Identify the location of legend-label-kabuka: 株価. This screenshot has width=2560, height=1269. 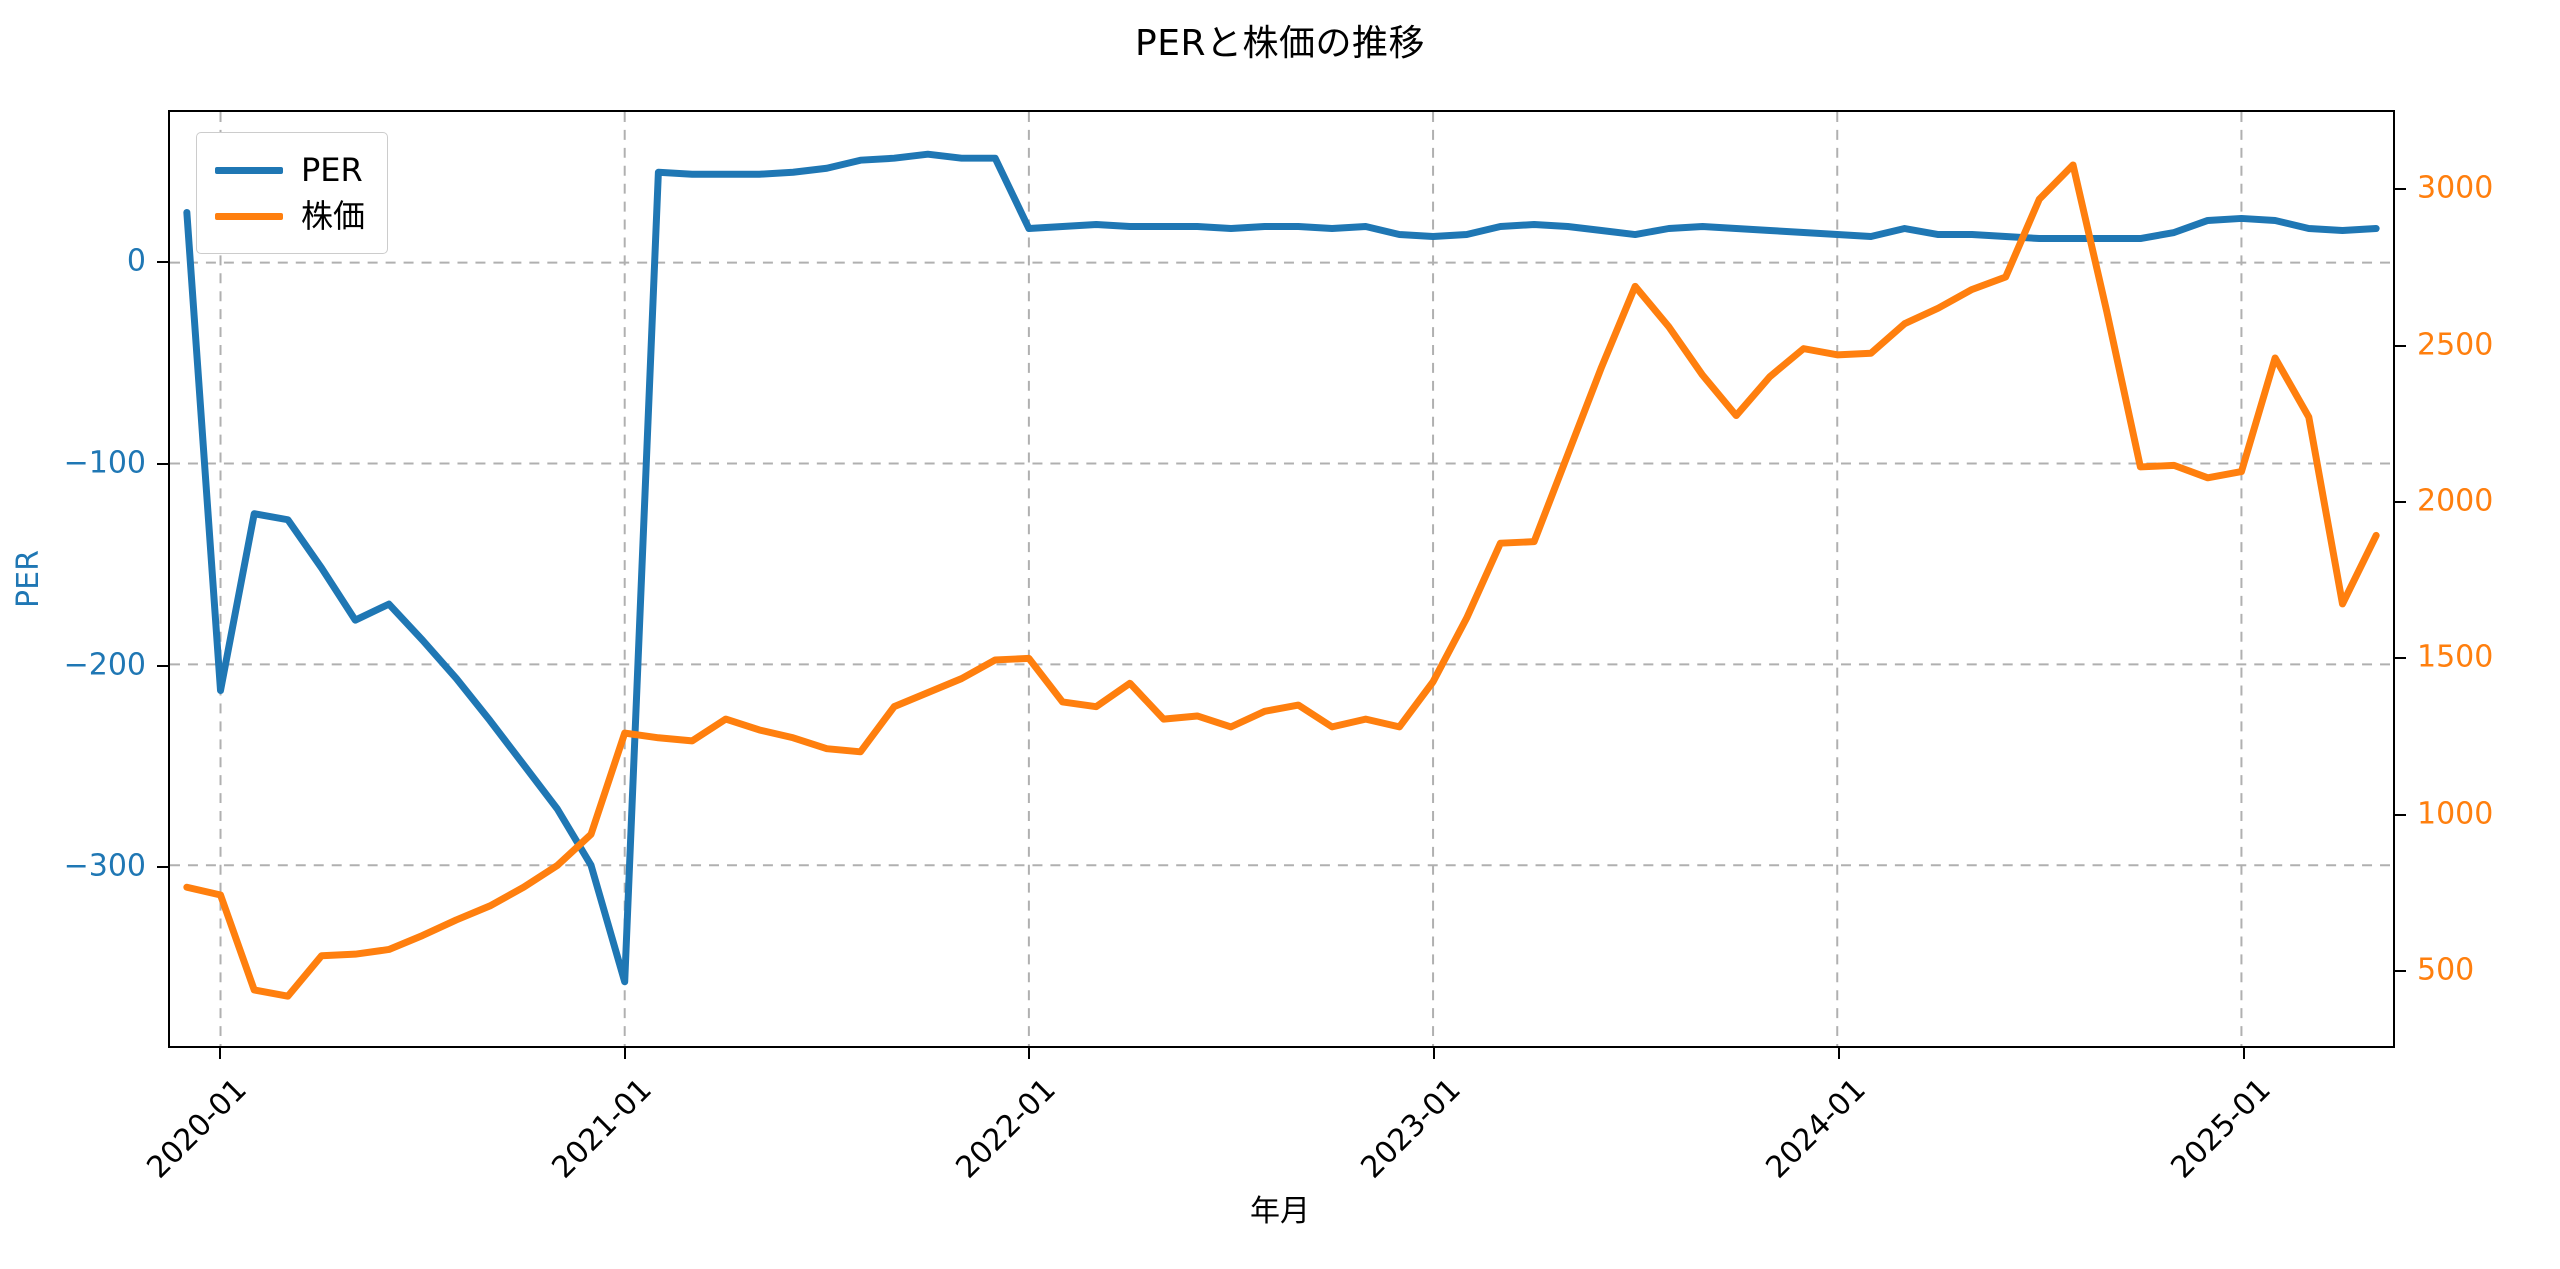
(333, 216).